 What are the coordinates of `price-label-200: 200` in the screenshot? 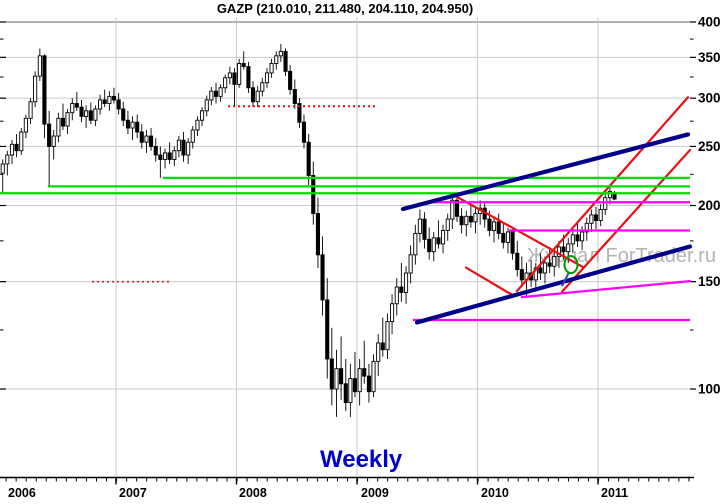 It's located at (709, 205).